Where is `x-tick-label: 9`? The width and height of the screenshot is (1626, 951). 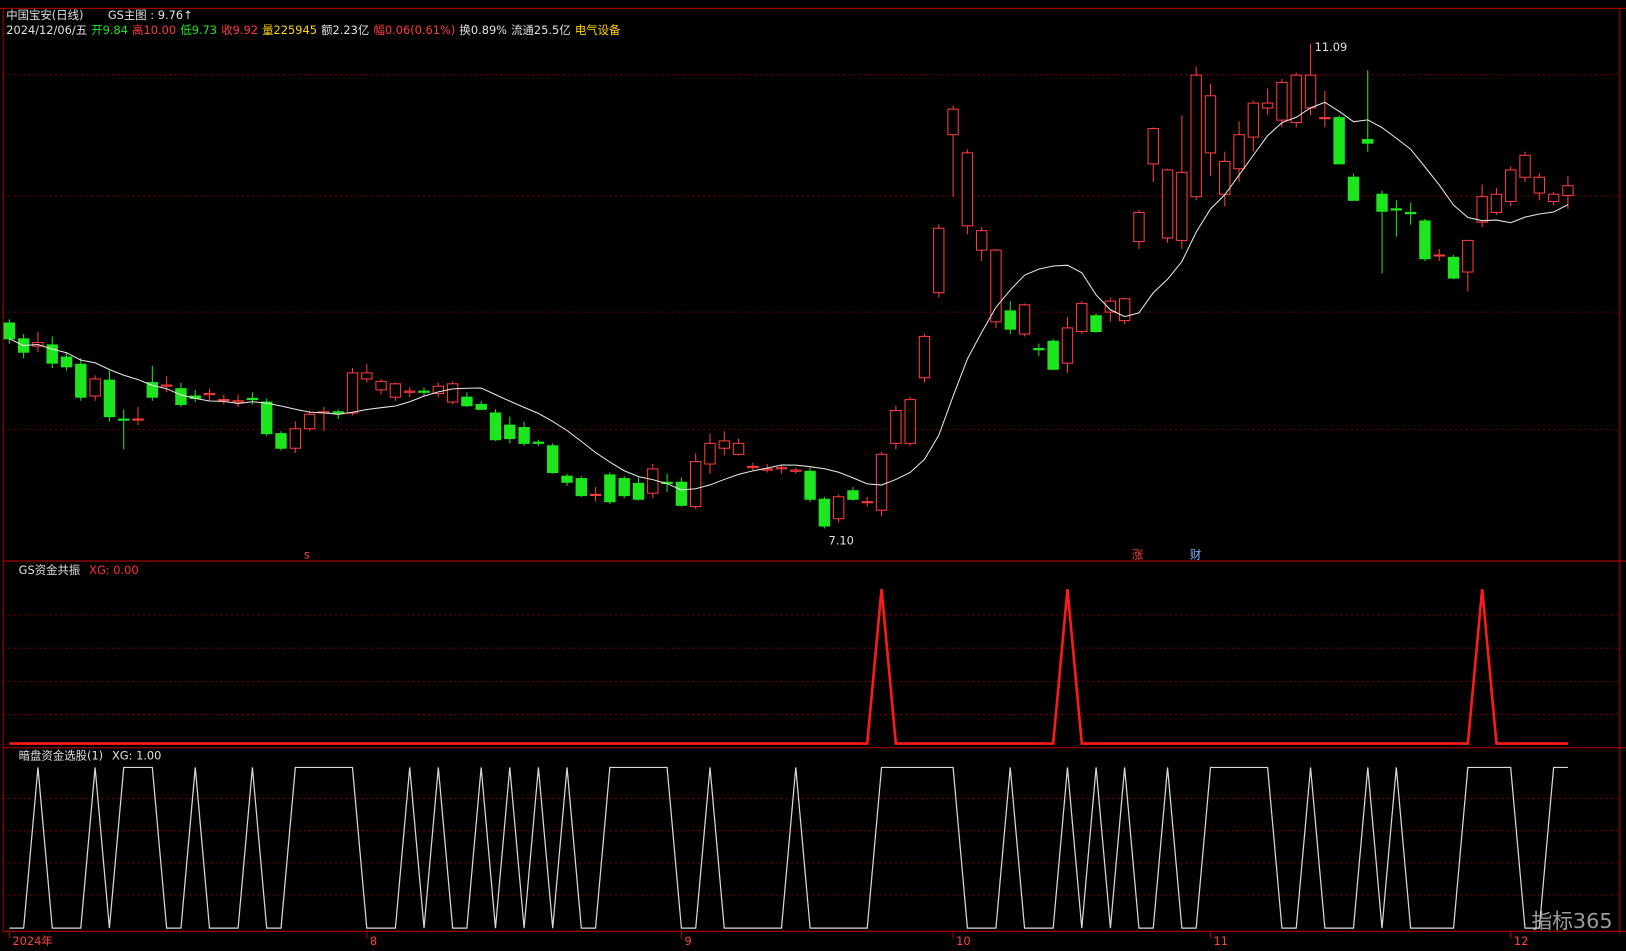 x-tick-label: 9 is located at coordinates (687, 941).